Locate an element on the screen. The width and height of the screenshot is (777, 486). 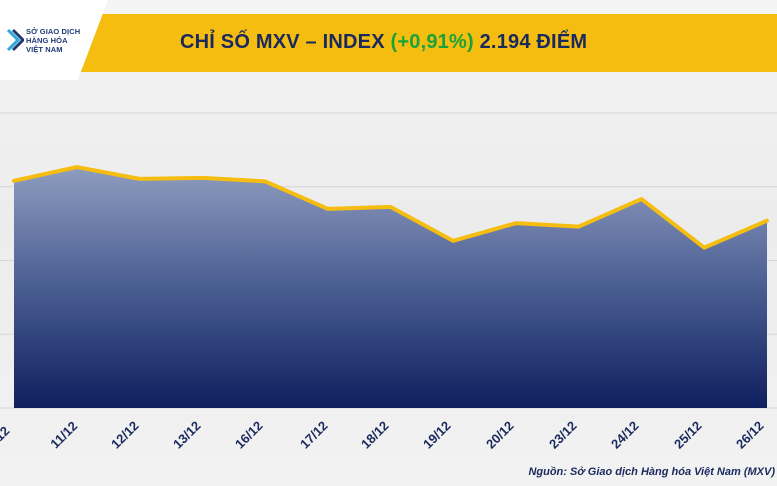
logo-chevron-icon is located at coordinates (15, 40).